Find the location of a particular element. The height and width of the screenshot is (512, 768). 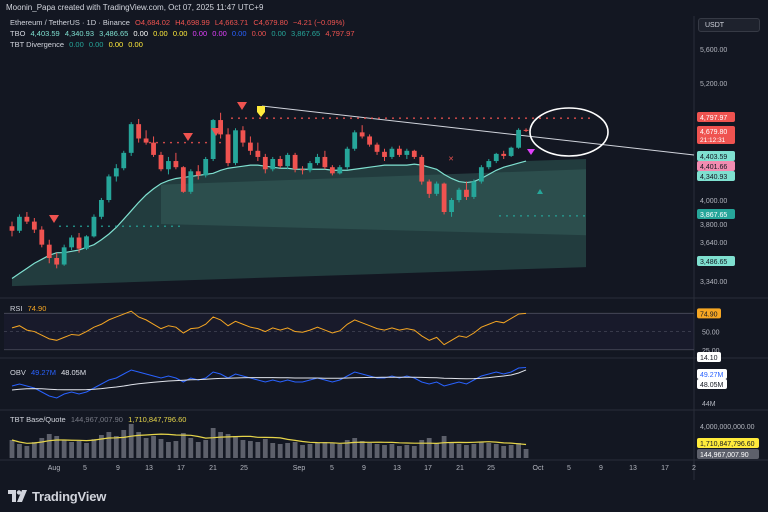

obv-label: OBV is located at coordinates (18, 372).